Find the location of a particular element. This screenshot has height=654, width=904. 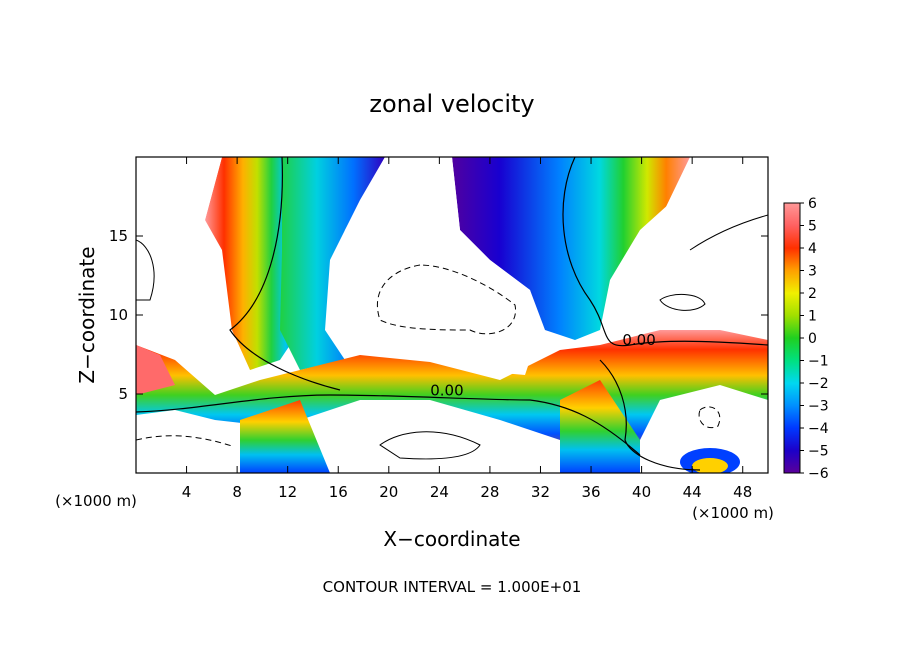

x-tick-label: 16 is located at coordinates (338, 492).